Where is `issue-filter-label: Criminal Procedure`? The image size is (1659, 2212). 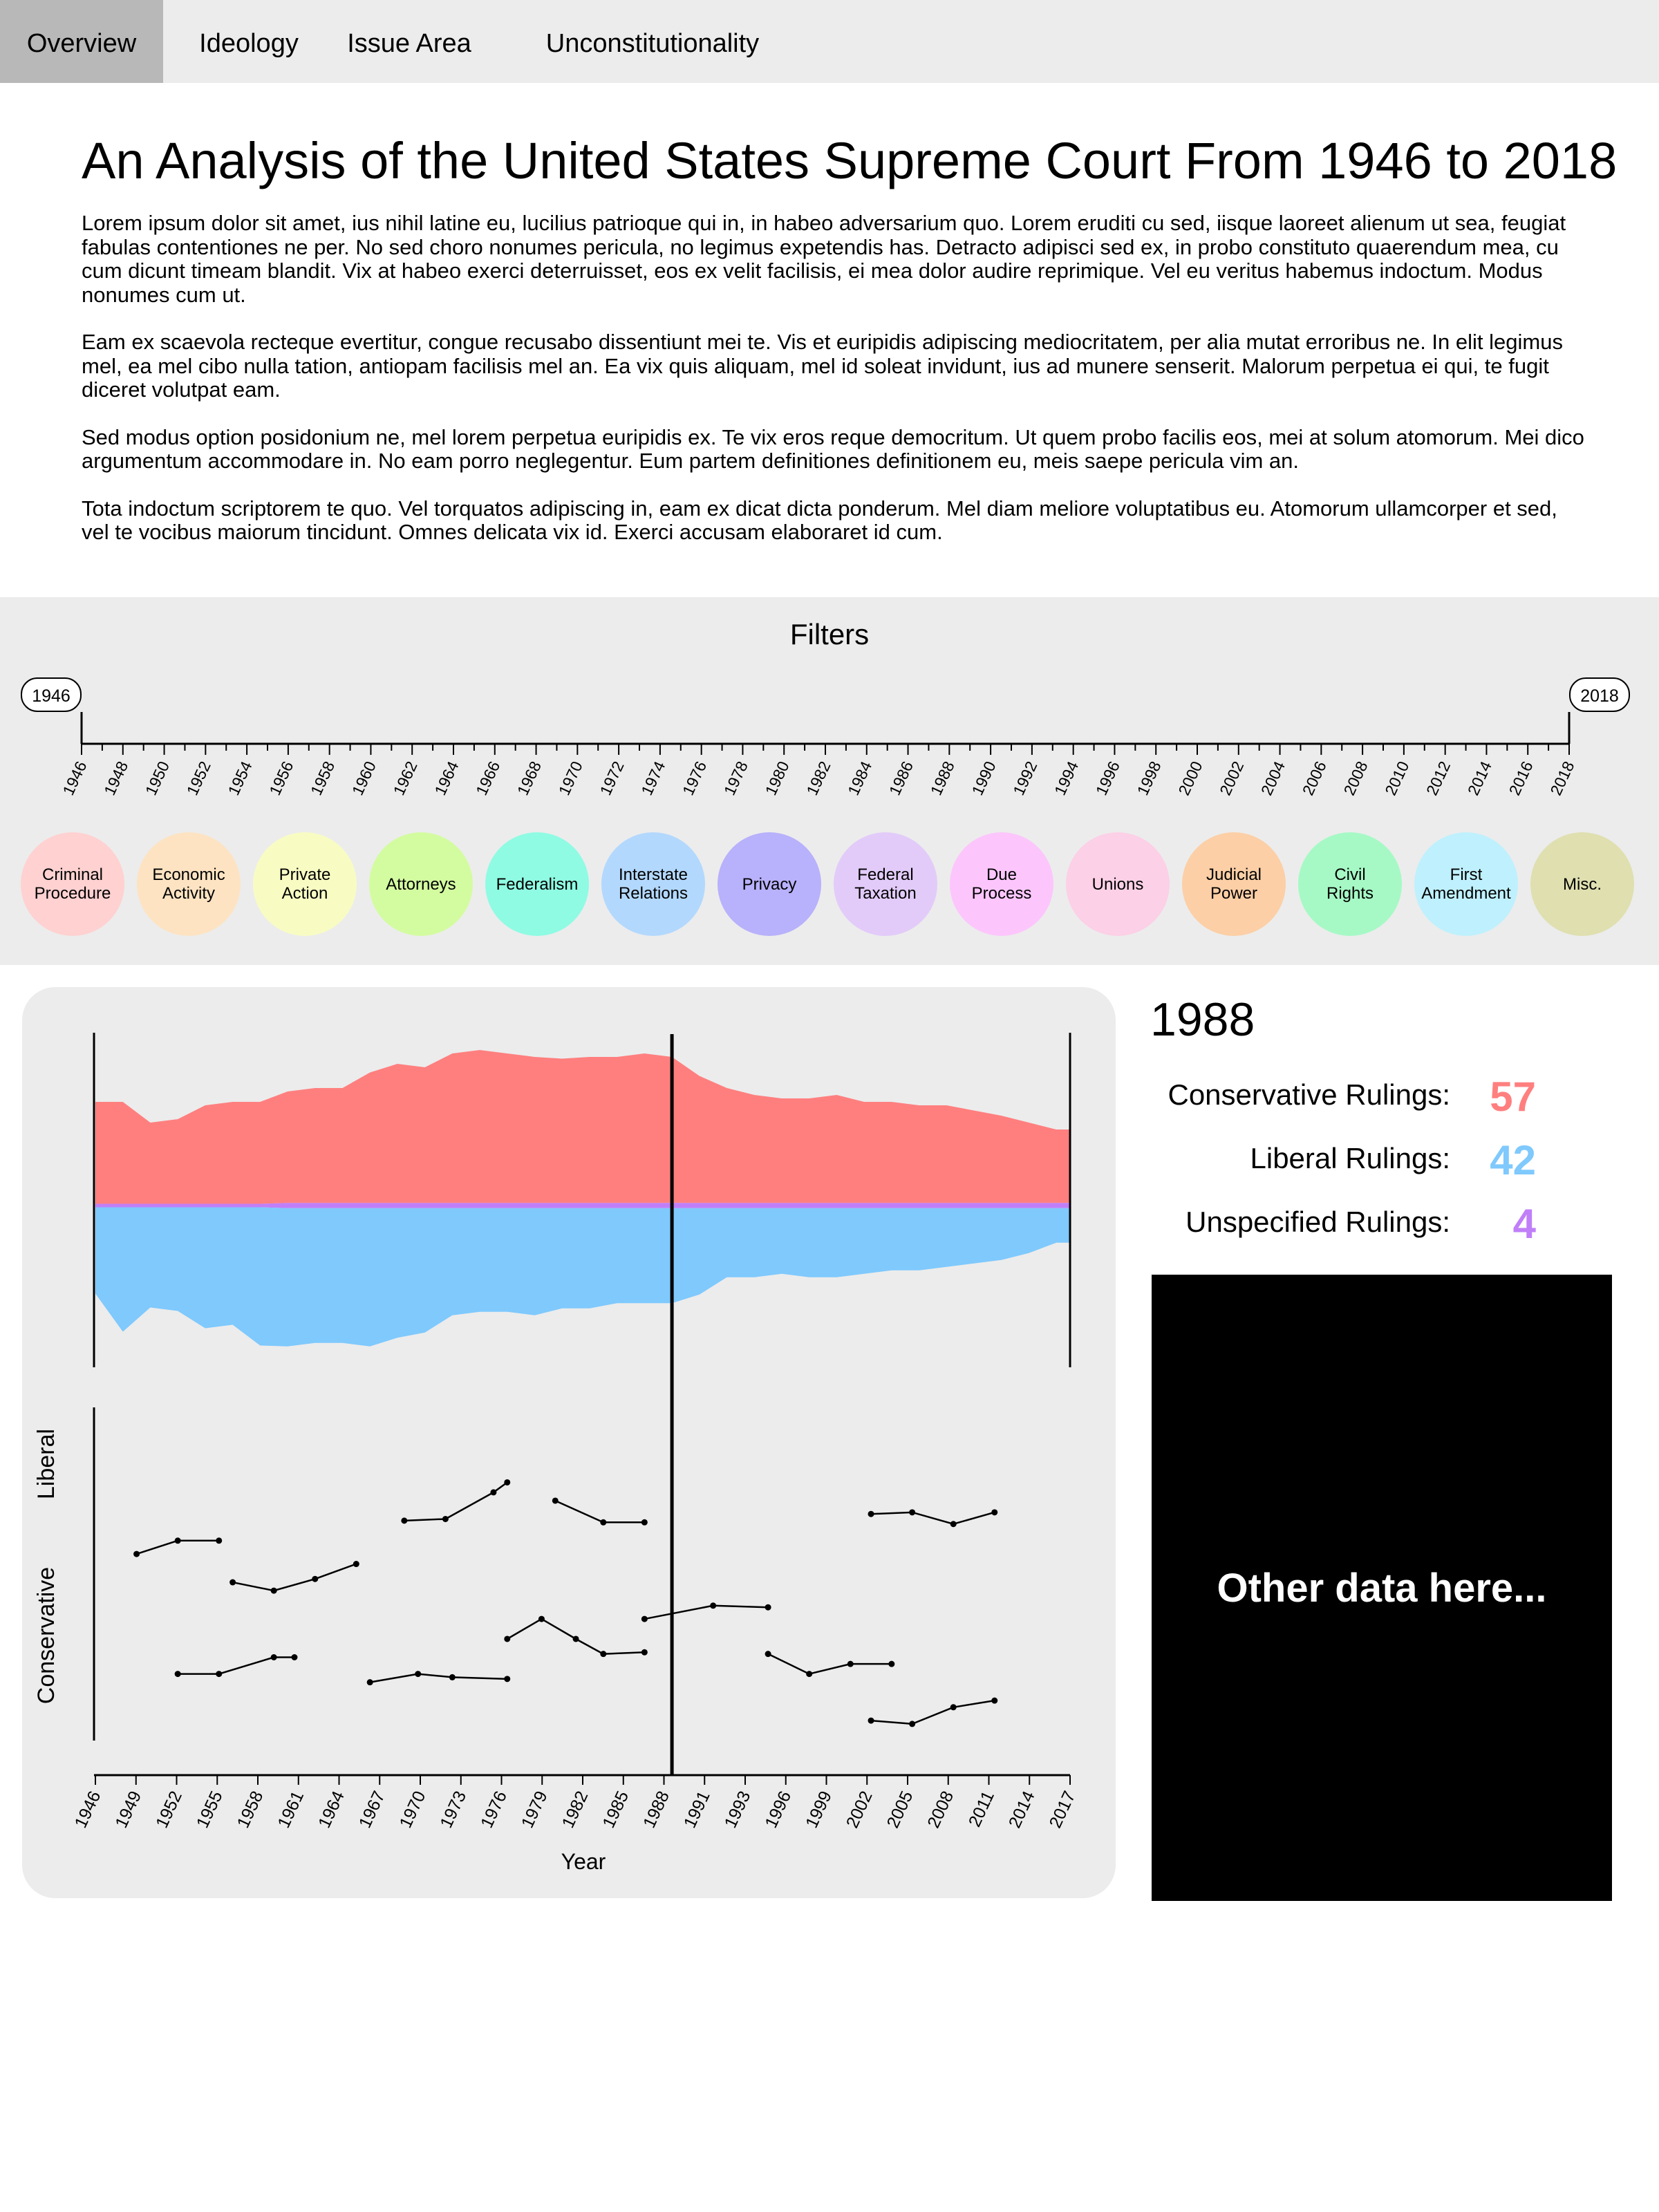
issue-filter-label: Criminal Procedure is located at coordinates (72, 884).